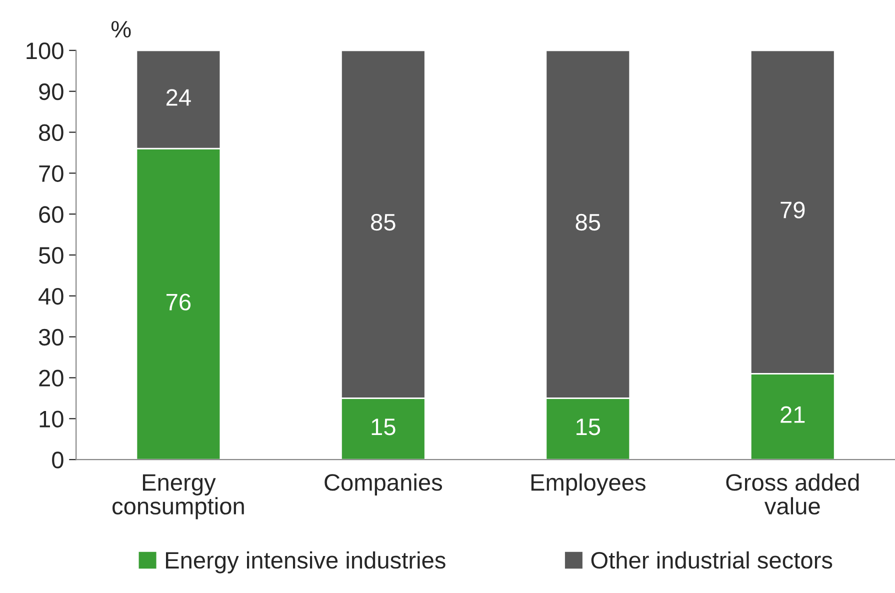 The height and width of the screenshot is (593, 895). What do you see at coordinates (588, 484) in the screenshot?
I see `x-tick-label: Employees` at bounding box center [588, 484].